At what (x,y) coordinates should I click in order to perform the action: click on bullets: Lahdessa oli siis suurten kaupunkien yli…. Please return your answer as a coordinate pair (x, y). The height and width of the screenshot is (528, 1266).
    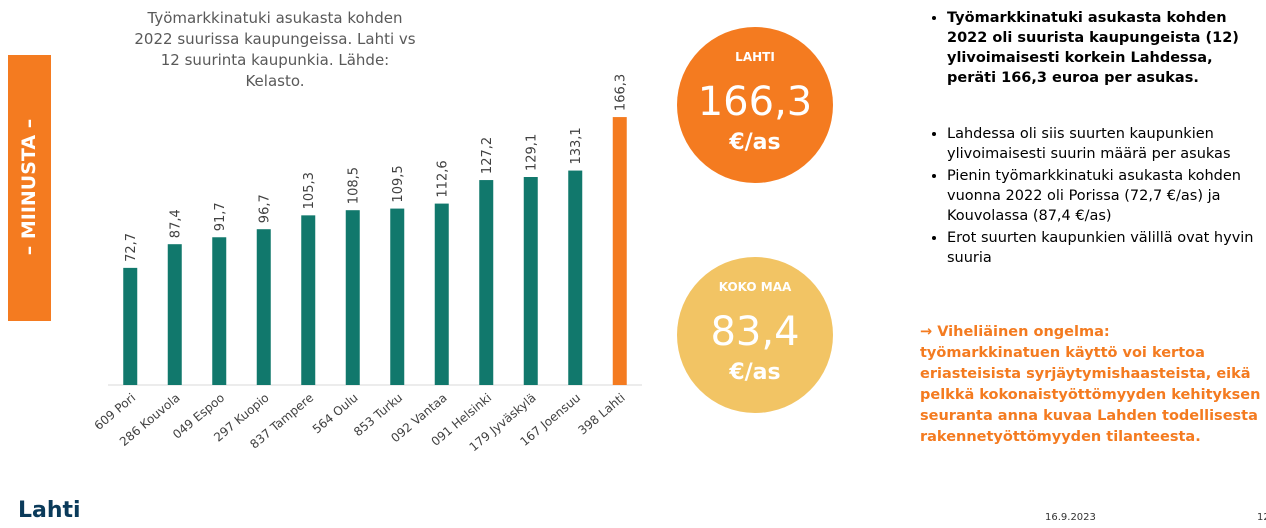
    Looking at the image, I should click on (1095, 197).